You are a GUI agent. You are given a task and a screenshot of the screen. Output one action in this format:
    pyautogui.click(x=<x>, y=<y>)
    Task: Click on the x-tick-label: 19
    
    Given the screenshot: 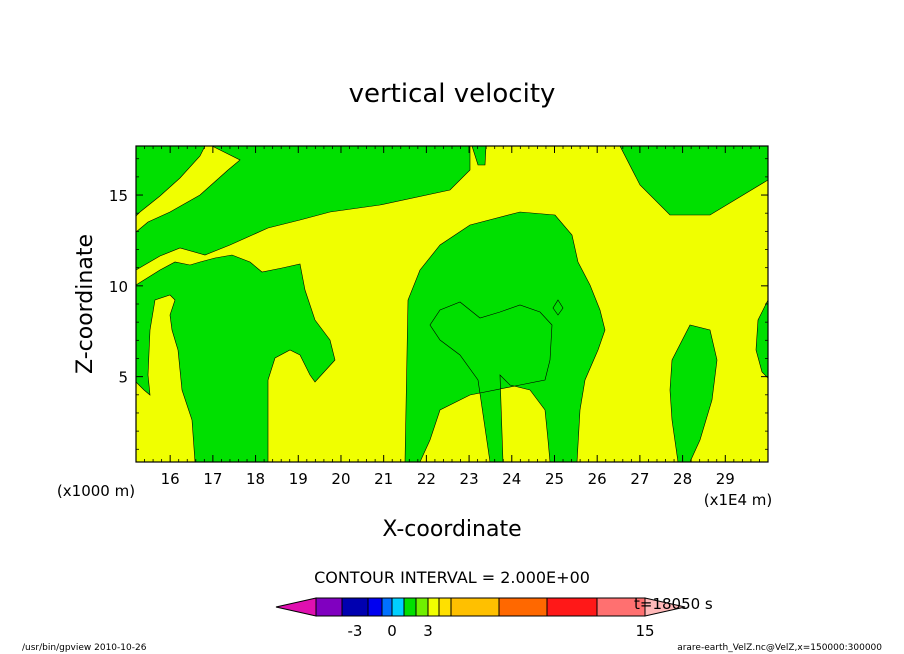 What is the action you would take?
    pyautogui.click(x=298, y=479)
    